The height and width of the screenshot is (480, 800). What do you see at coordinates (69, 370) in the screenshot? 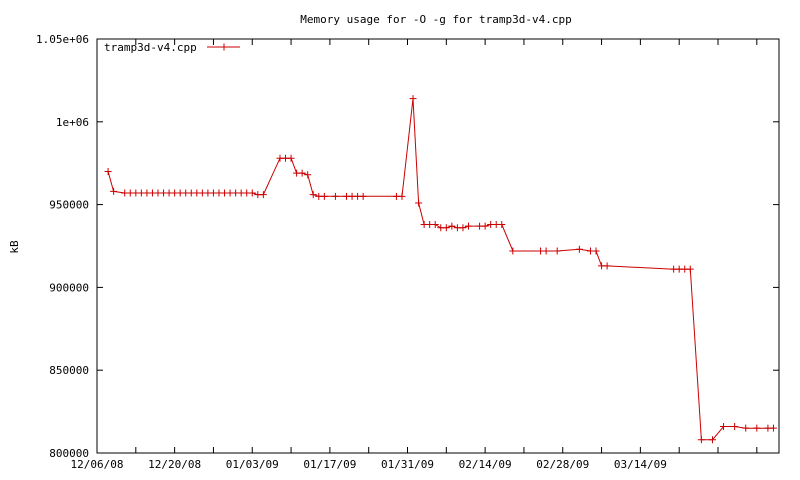
I see `y-tick-label: 850000` at bounding box center [69, 370].